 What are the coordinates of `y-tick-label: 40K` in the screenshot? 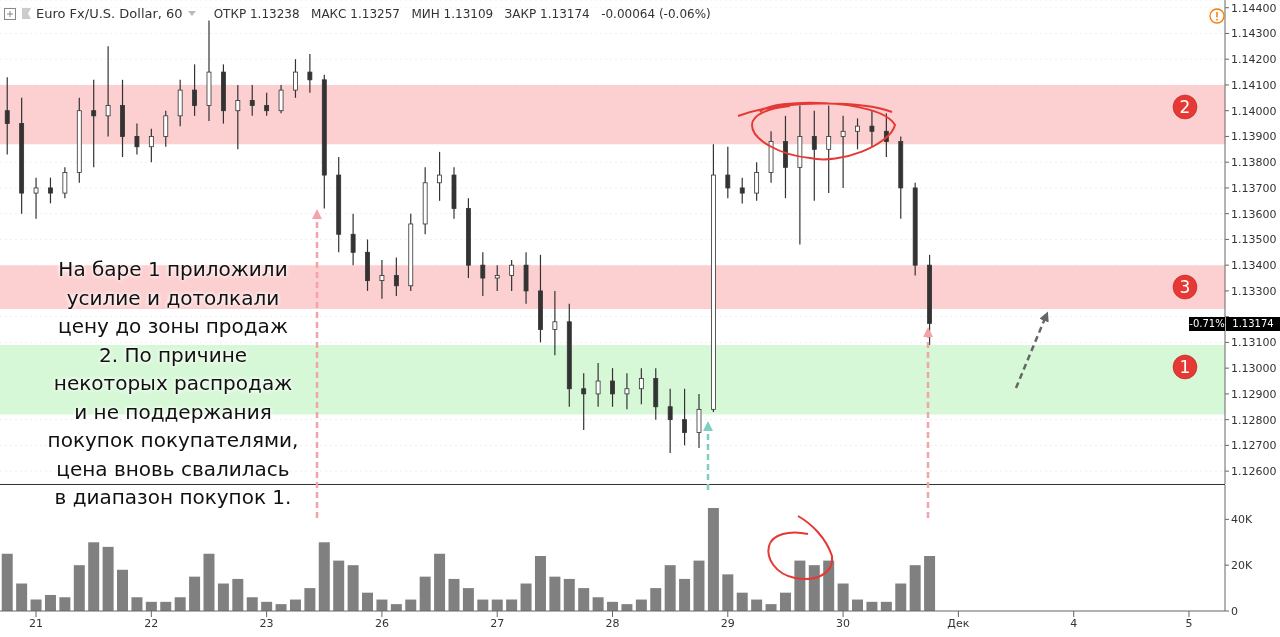 It's located at (1242, 520).